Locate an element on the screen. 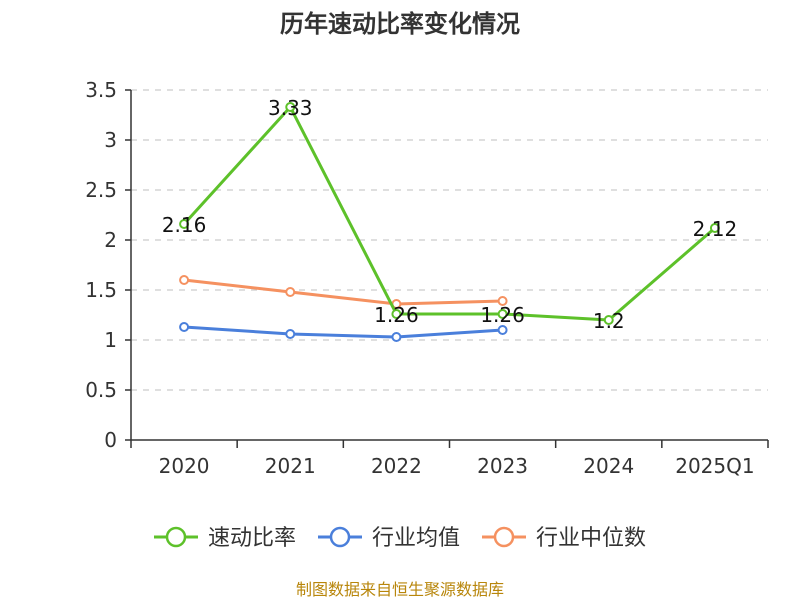 This screenshot has width=800, height=600. legend-item-1: 行业均值 is located at coordinates (389, 538).